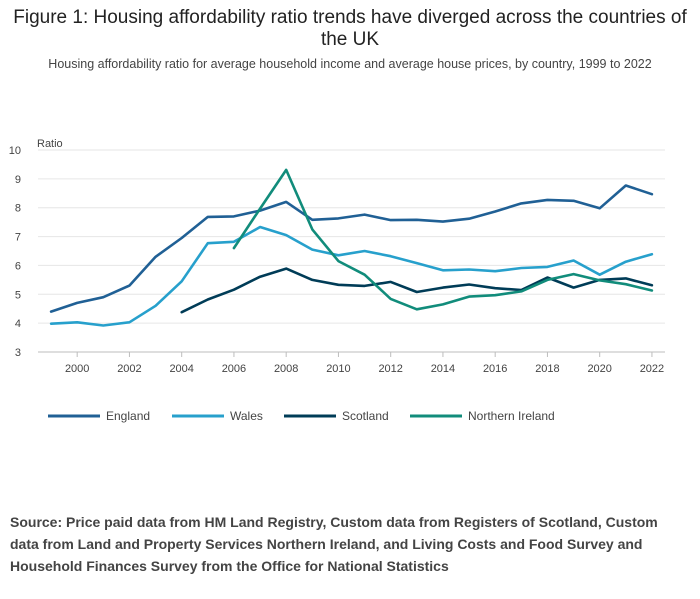 Image resolution: width=700 pixels, height=599 pixels. I want to click on x-tick-label: 2016, so click(495, 369).